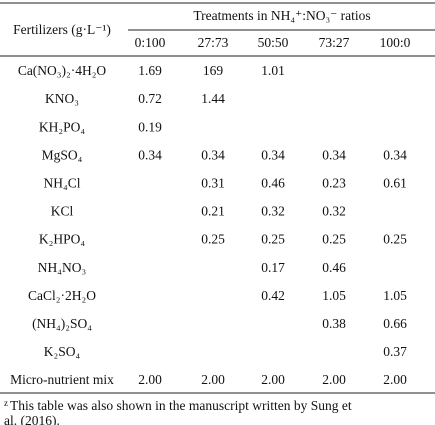 This screenshot has height=425, width=435. Describe the element at coordinates (213, 182) in the screenshot. I see `cell: 0.31` at that location.